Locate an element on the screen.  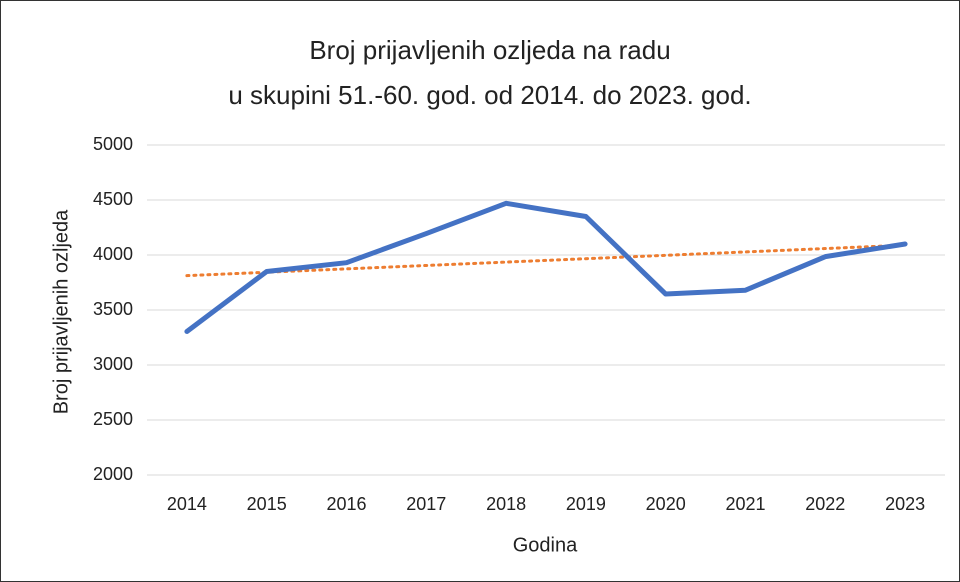
y-tick-label: 4000 is located at coordinates (113, 254).